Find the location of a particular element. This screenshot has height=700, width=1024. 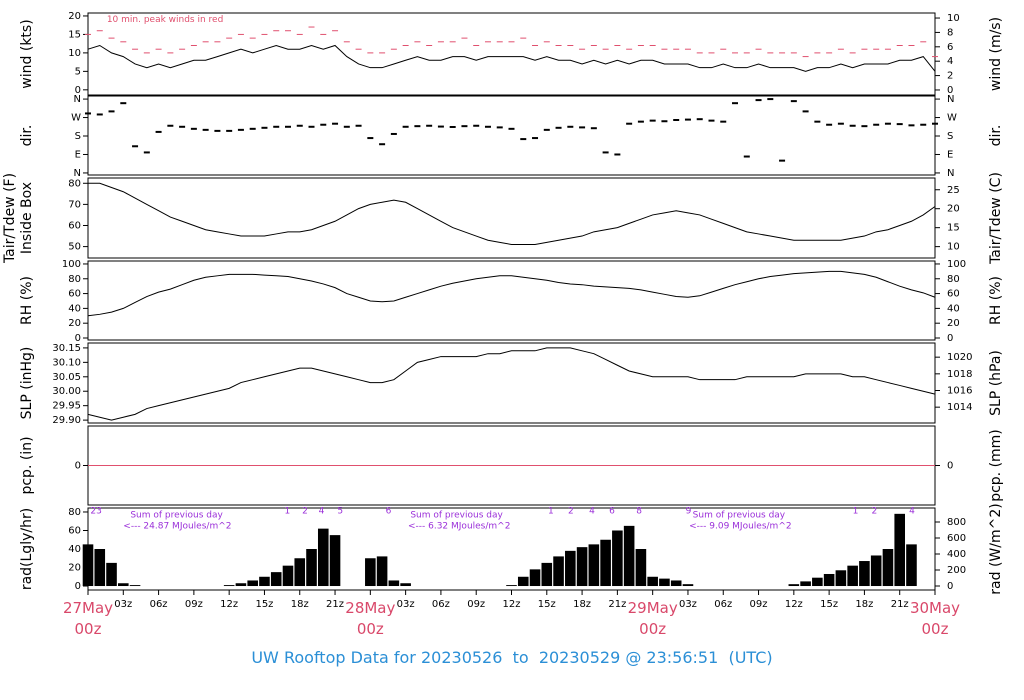

x-tick-label: 12z is located at coordinates (229, 604).